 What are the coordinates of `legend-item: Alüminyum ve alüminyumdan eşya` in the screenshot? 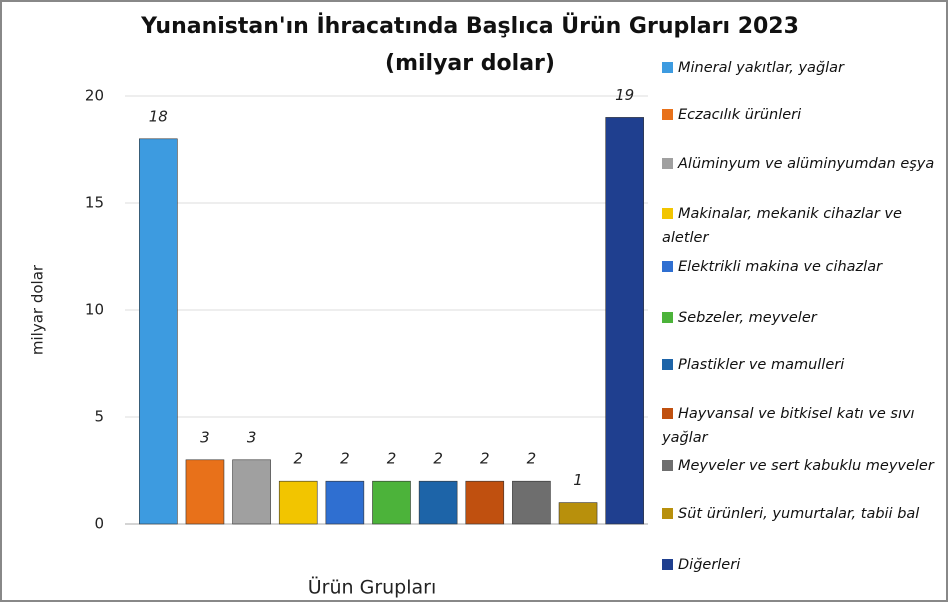 It's located at (805, 164).